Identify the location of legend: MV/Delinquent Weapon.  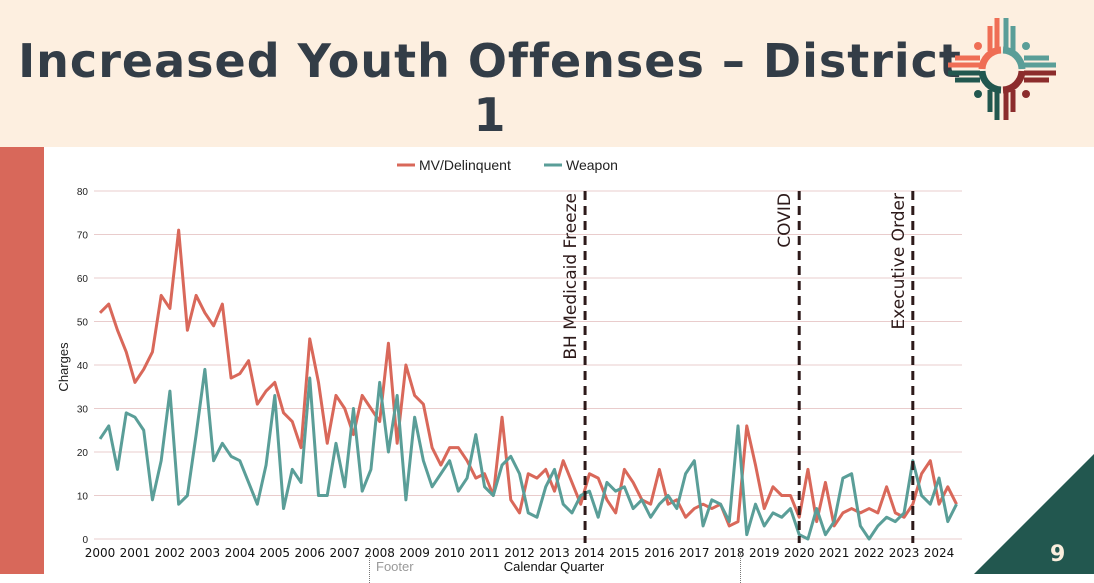
(507, 165).